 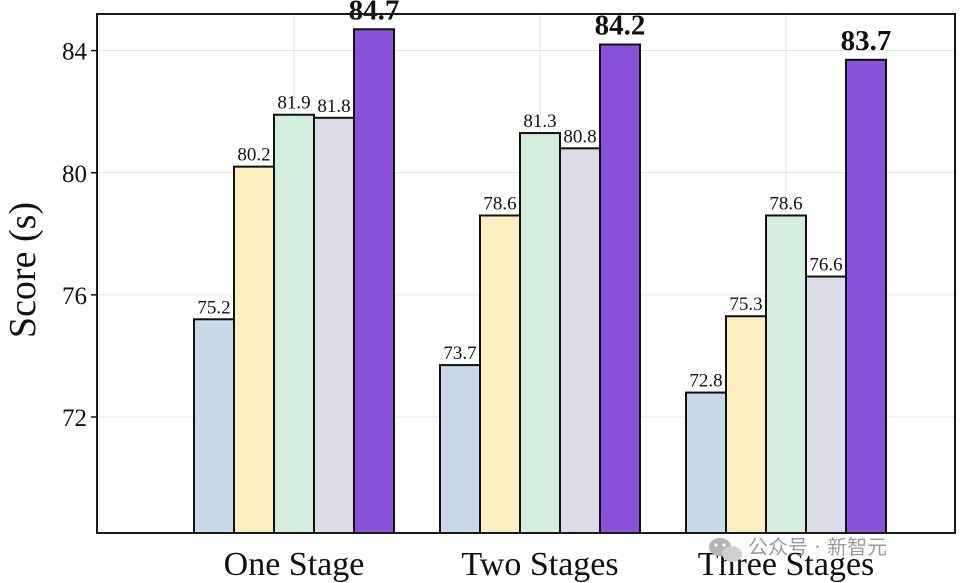 What do you see at coordinates (539, 121) in the screenshot?
I see `bar-value-label: 81.3` at bounding box center [539, 121].